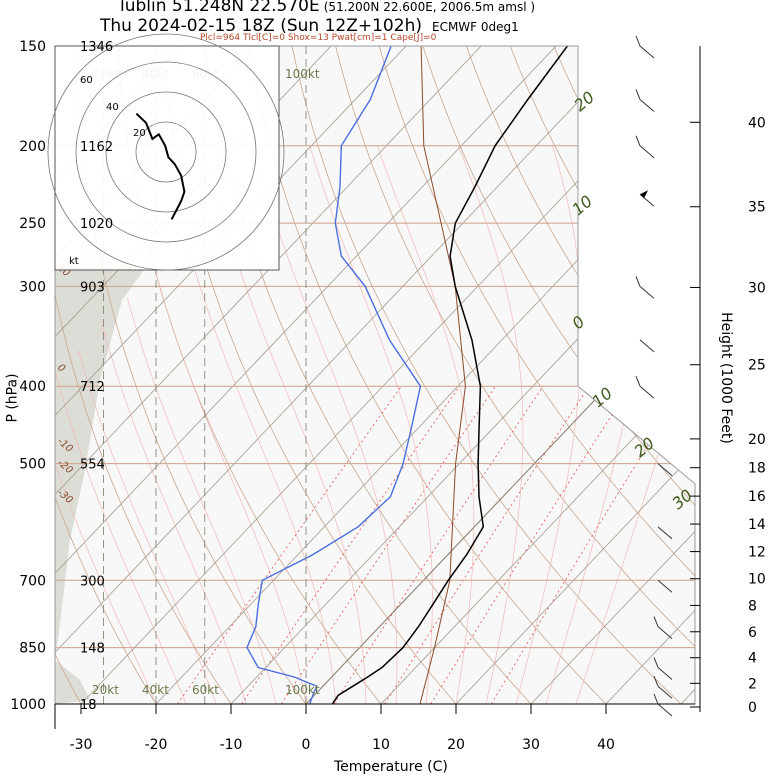 Image resolution: width=768 pixels, height=778 pixels. Describe the element at coordinates (757, 525) in the screenshot. I see `height-tick-label: 14` at that location.